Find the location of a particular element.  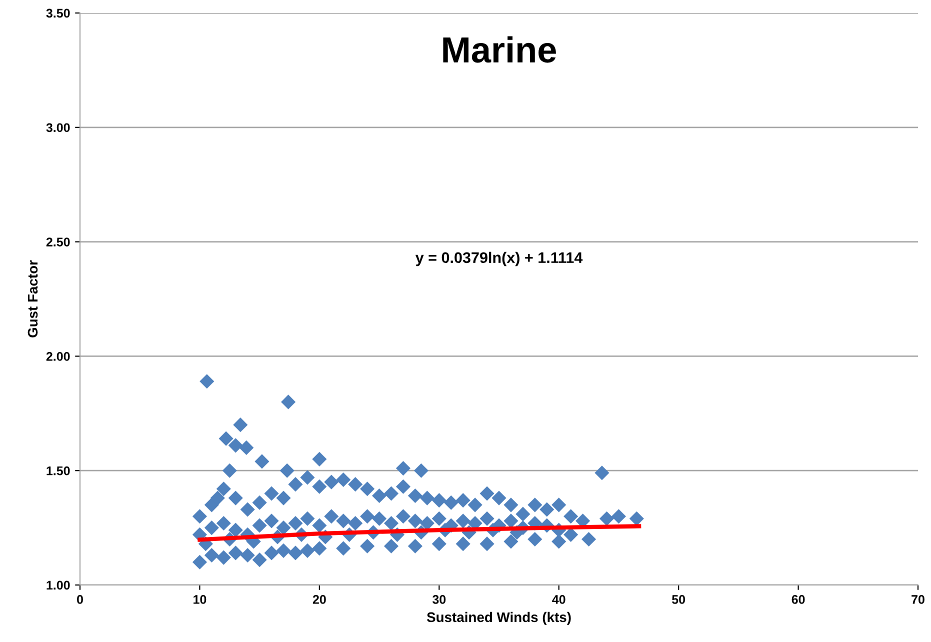

x-axis-title: Sustained Winds (kts) is located at coordinates (498, 618).